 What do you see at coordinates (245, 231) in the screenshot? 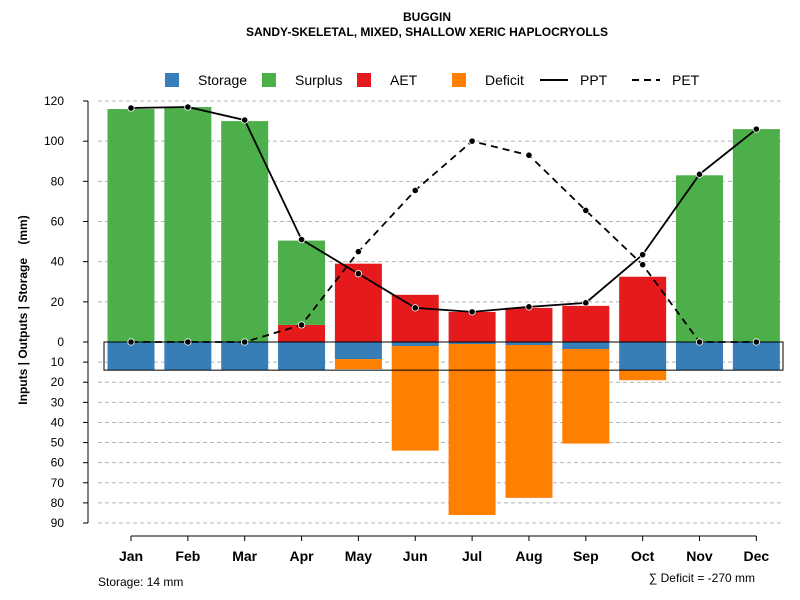
I see `bar-surplus-mar` at bounding box center [245, 231].